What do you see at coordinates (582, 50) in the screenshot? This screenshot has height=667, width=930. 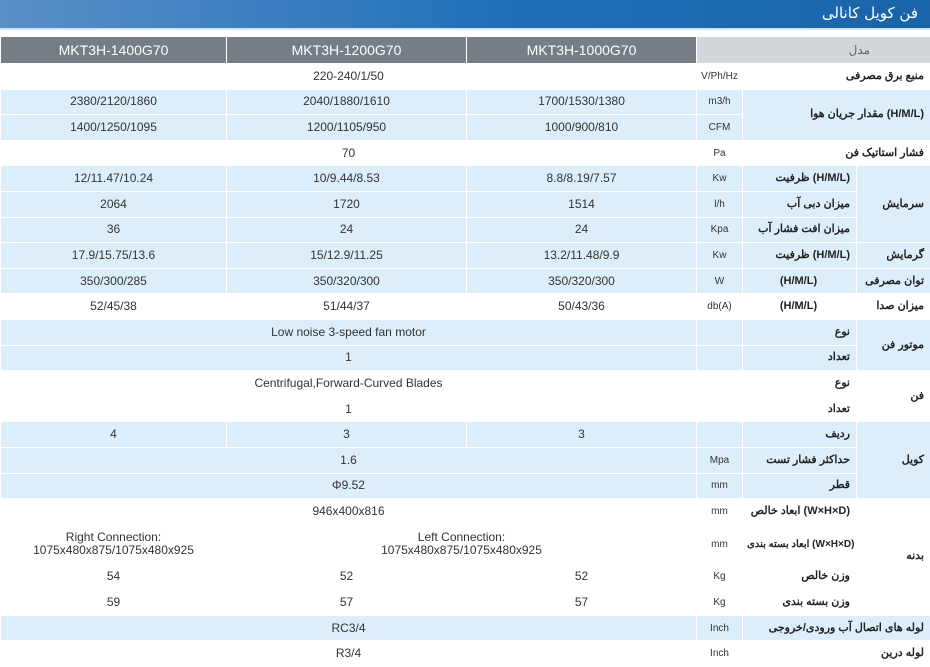 I see `model-header: MKT3H-1000G70` at bounding box center [582, 50].